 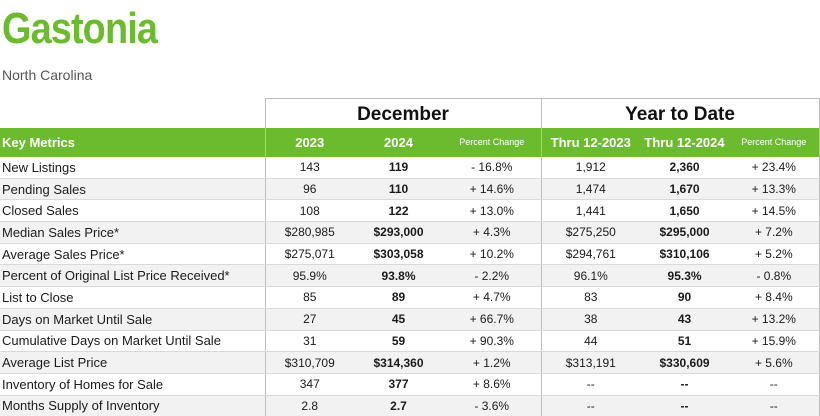 What do you see at coordinates (774, 362) in the screenshot?
I see `ytd-pct-change: + 5.6%` at bounding box center [774, 362].